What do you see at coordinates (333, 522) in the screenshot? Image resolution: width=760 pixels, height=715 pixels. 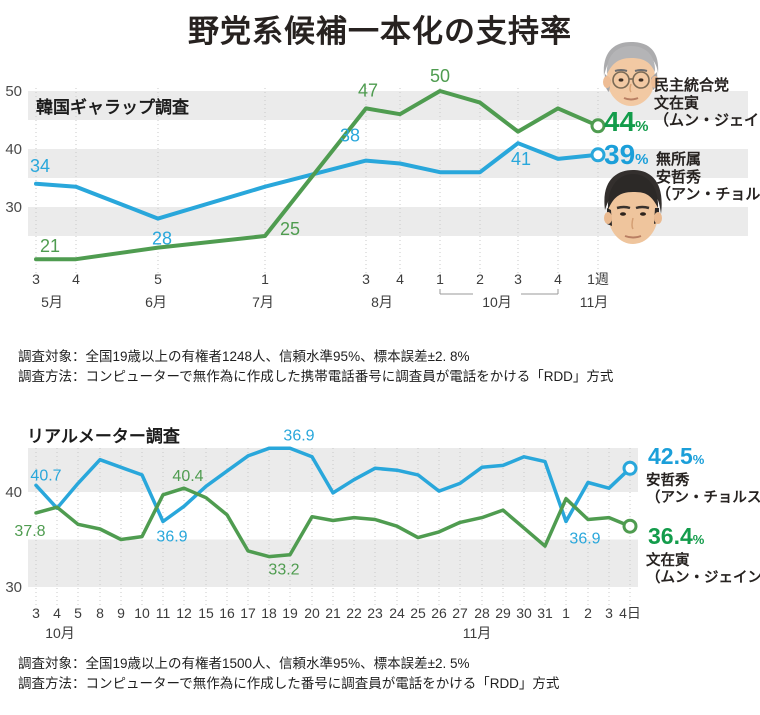 I see `series-line-moon` at bounding box center [333, 522].